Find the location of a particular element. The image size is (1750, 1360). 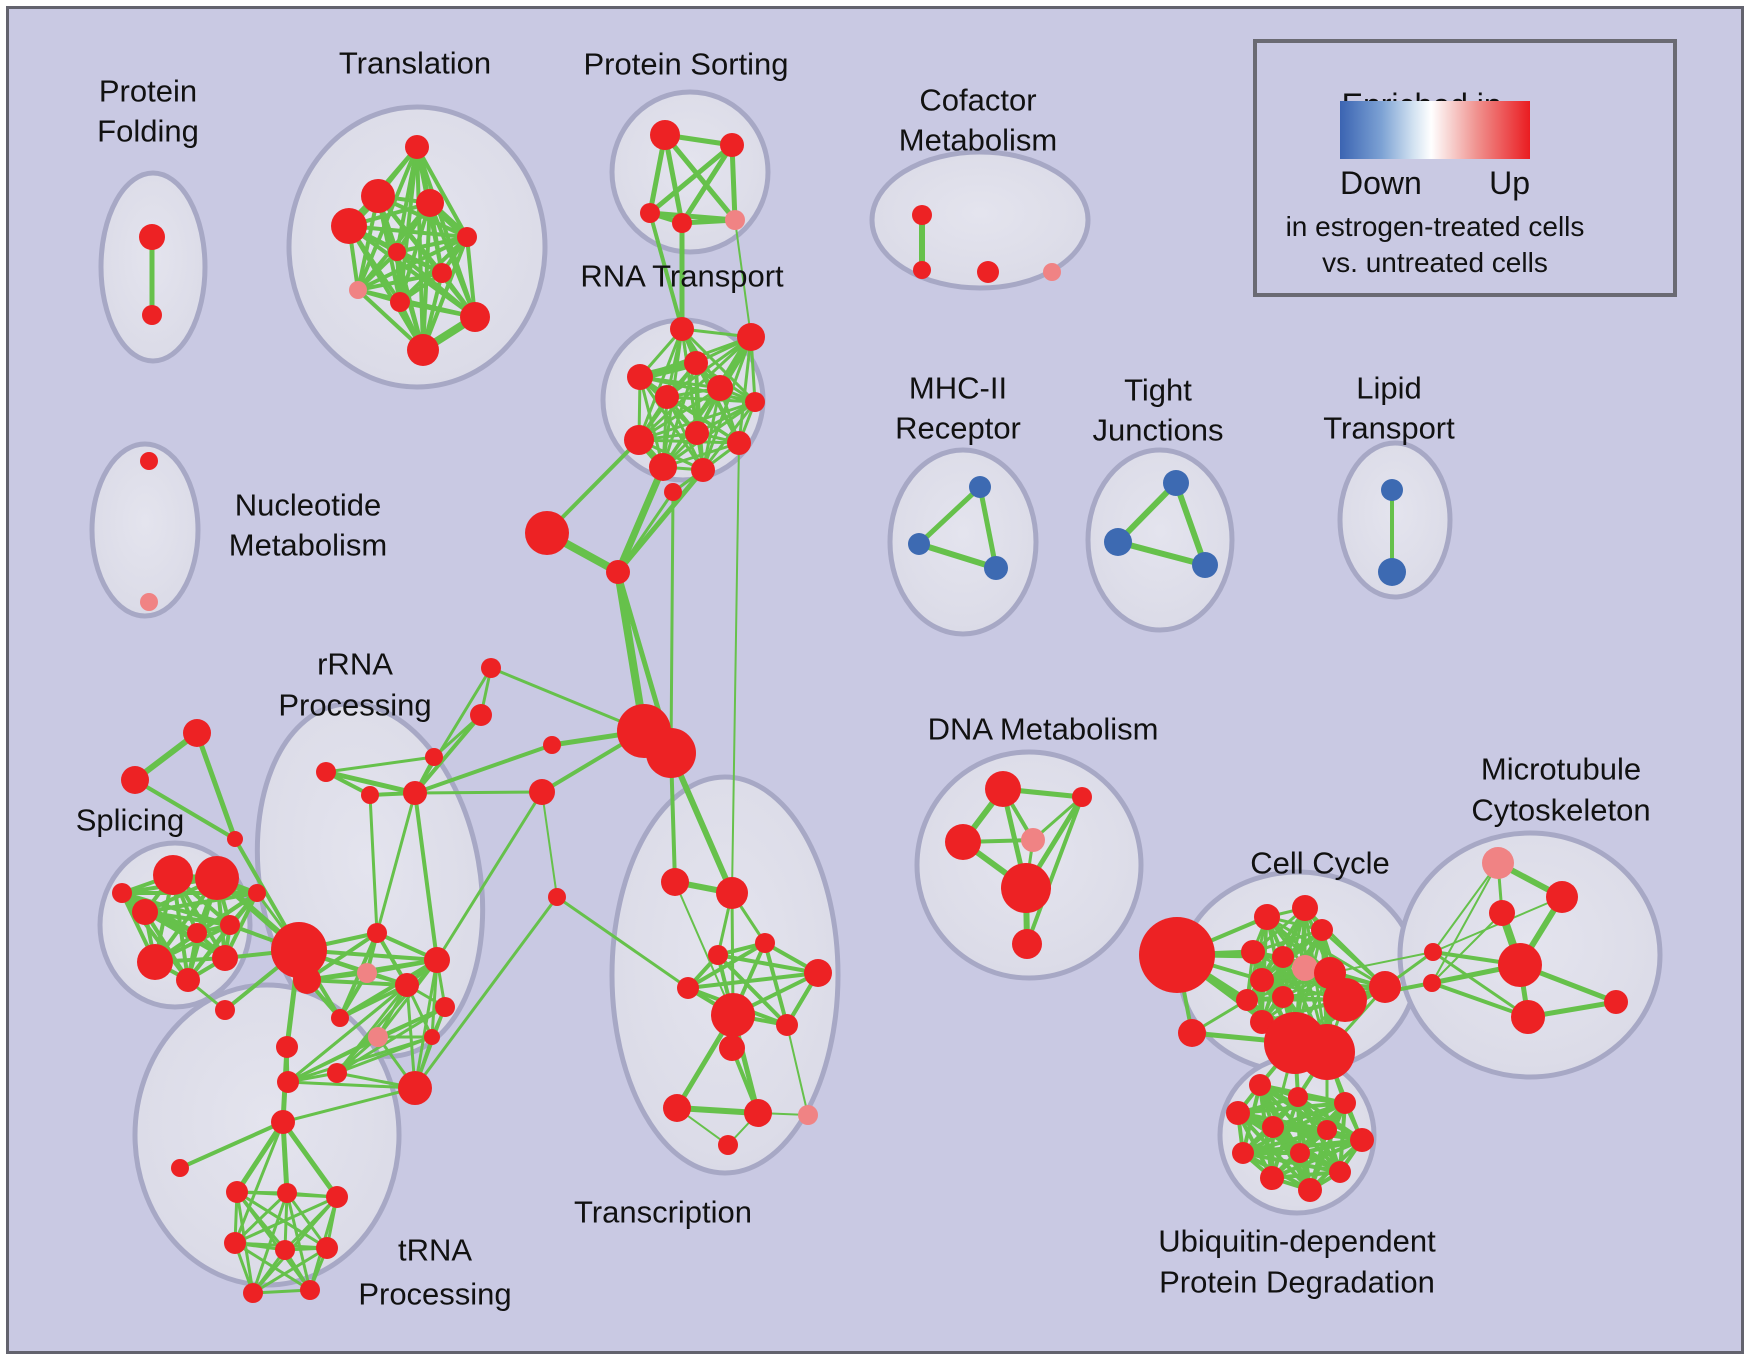

node-rt5 is located at coordinates (720, 388).